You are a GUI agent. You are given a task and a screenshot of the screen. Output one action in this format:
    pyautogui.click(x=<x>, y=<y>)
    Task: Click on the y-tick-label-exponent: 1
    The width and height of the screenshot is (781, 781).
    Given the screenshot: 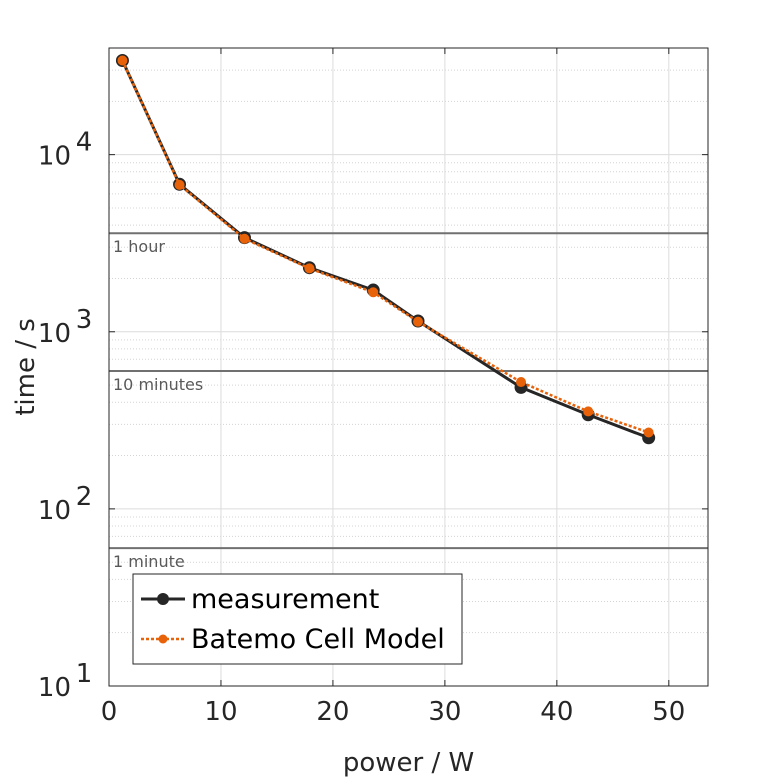 What is the action you would take?
    pyautogui.click(x=84, y=674)
    